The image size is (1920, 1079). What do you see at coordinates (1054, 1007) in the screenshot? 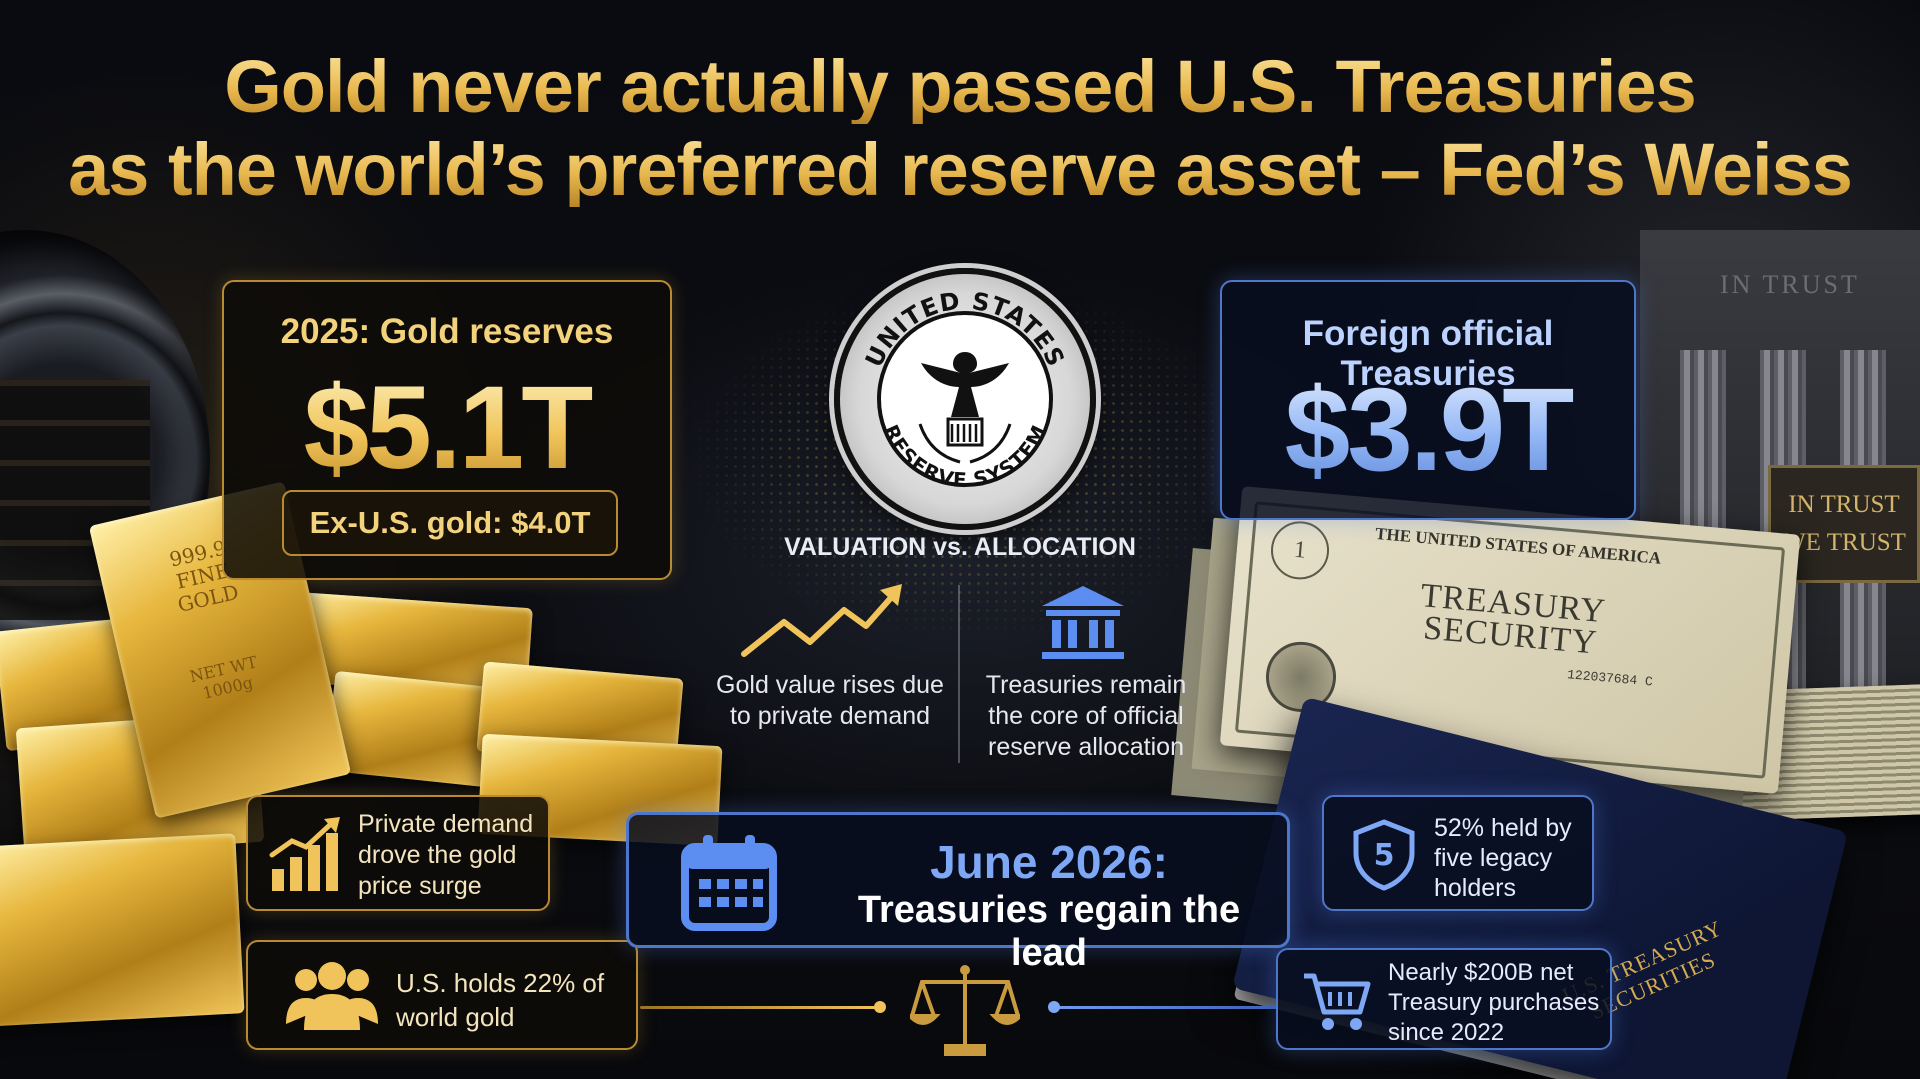
I see `connector-dot-blue` at bounding box center [1054, 1007].